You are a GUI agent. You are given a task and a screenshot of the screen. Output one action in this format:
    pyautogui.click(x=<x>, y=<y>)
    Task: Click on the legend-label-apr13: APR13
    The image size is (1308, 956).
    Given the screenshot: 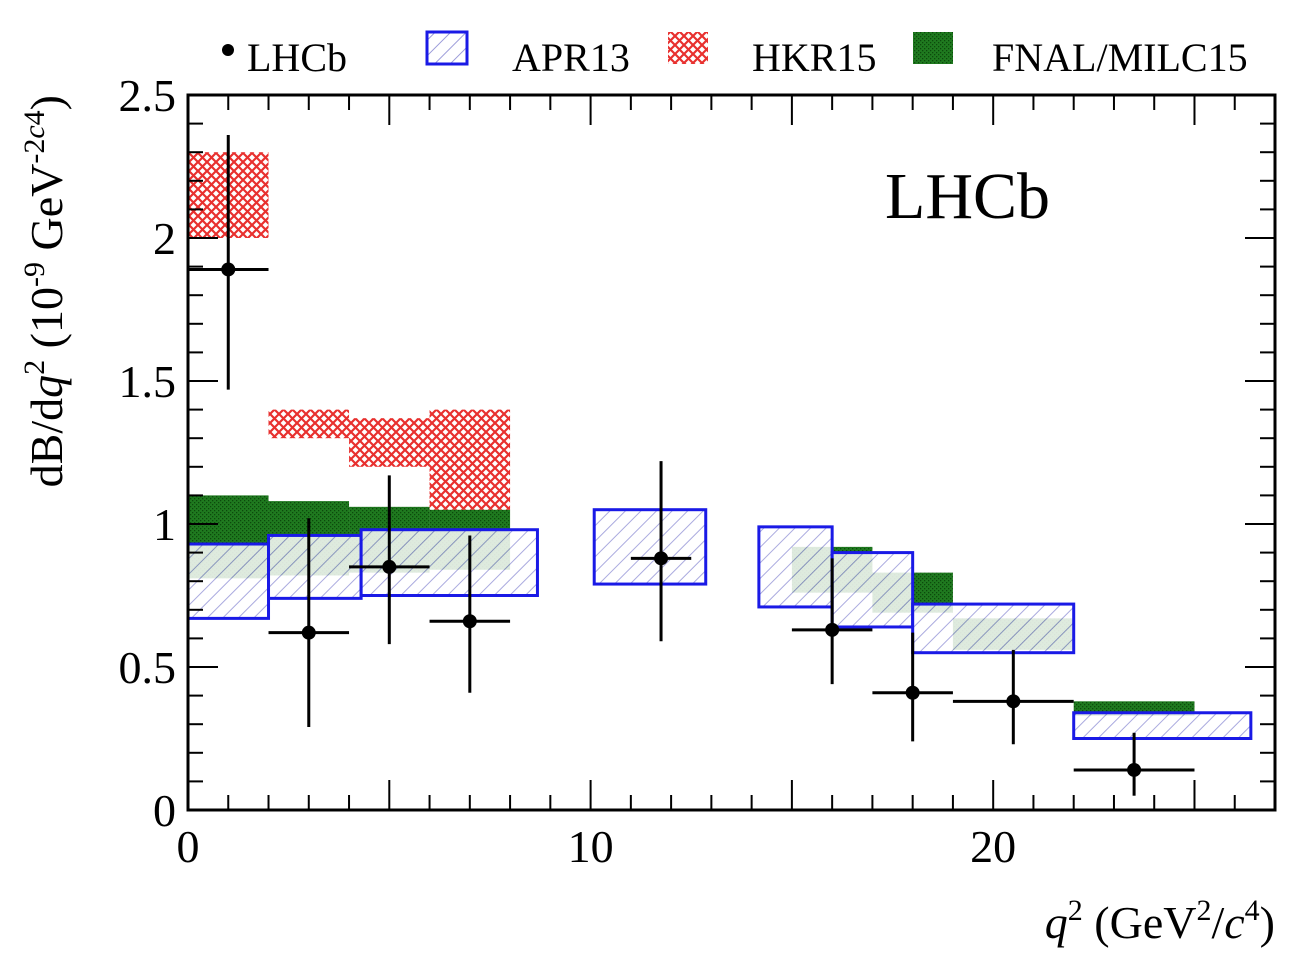 What is the action you would take?
    pyautogui.click(x=571, y=57)
    